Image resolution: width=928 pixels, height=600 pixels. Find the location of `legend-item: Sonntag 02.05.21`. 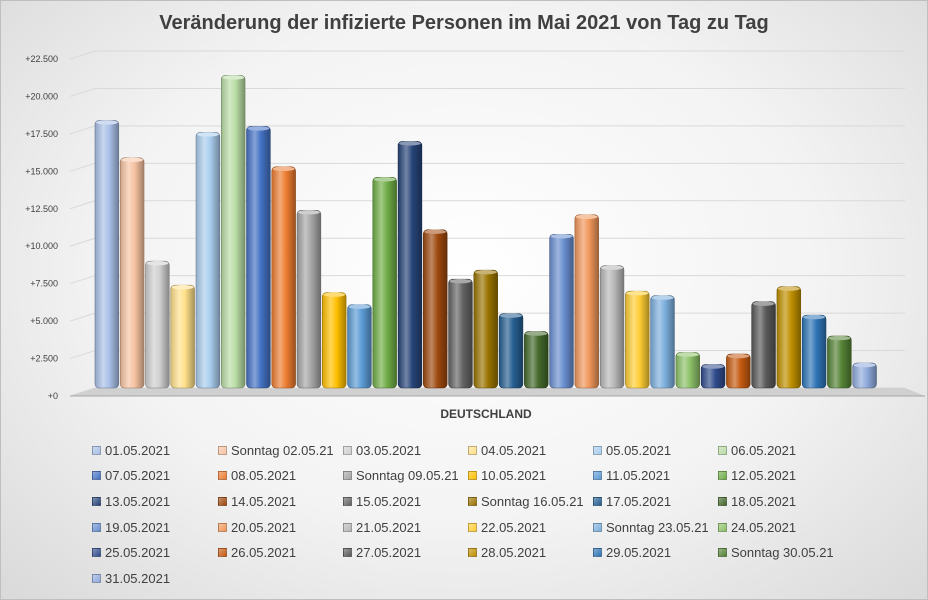

legend-item: Sonntag 02.05.21 is located at coordinates (276, 450).